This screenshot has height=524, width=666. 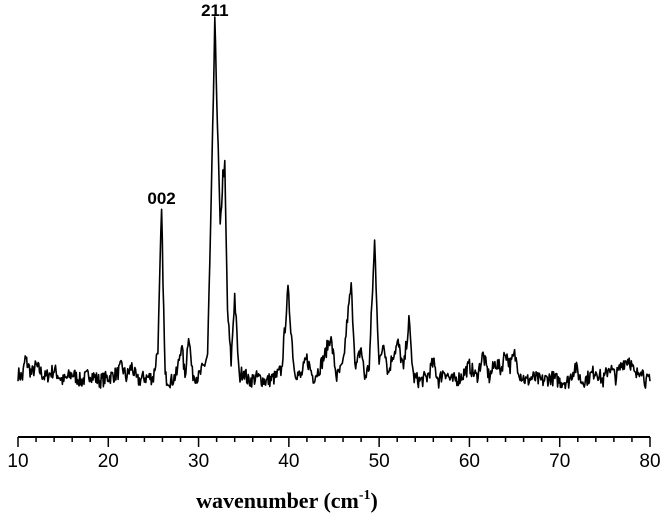 I want to click on x-tick-label: 10, so click(x=17, y=461).